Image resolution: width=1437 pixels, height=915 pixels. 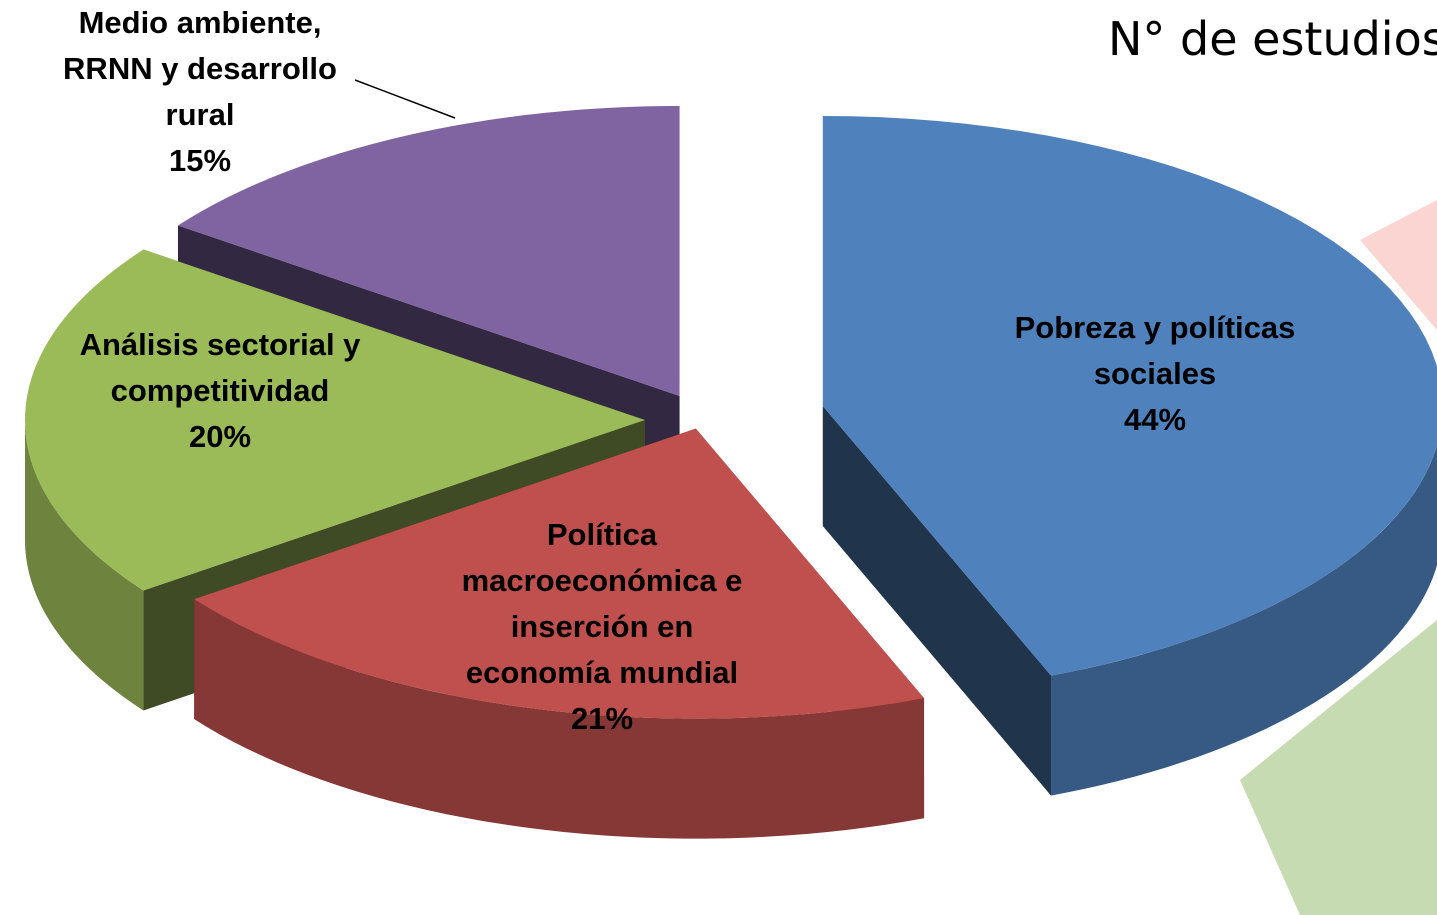 What do you see at coordinates (1272, 39) in the screenshot?
I see `chart-title: N° de estudios:` at bounding box center [1272, 39].